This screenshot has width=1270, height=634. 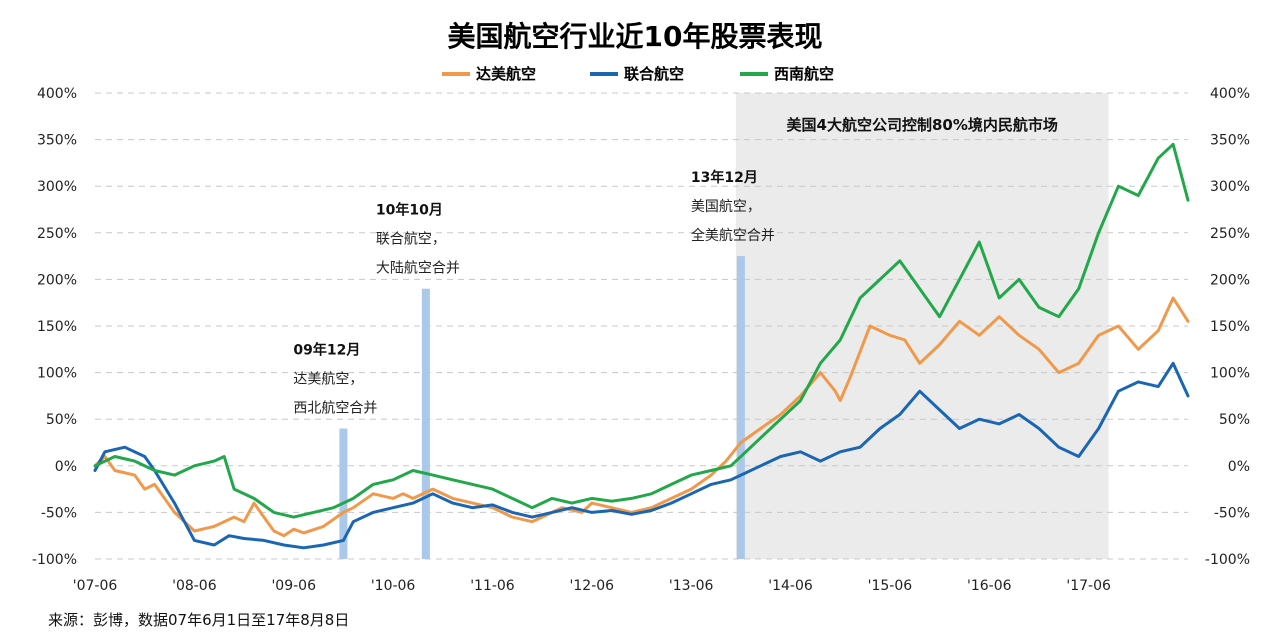 I want to click on y-tick-label-right: 200%, so click(x=1230, y=280).